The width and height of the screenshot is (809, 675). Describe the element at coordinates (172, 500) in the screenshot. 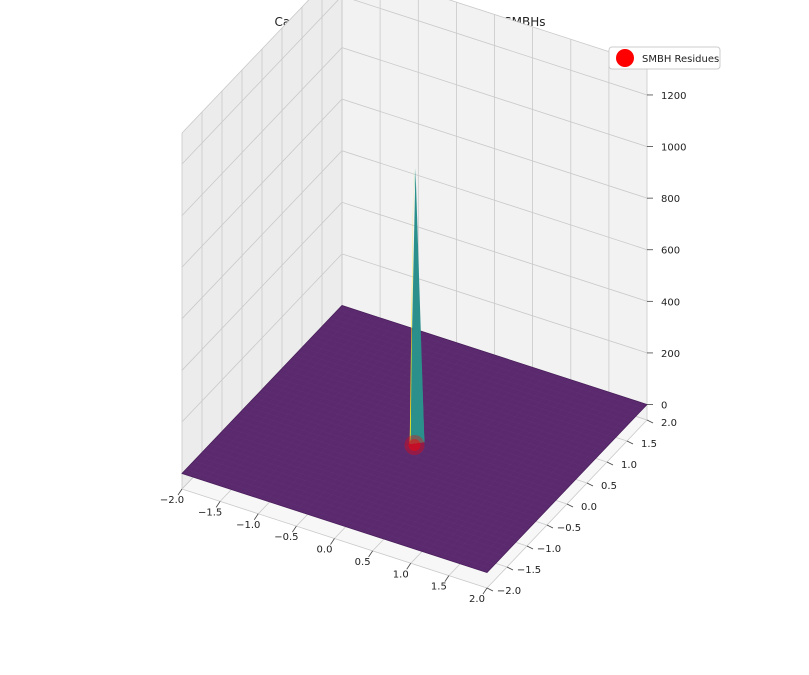

I see `x-tick-label: −2.0` at that location.